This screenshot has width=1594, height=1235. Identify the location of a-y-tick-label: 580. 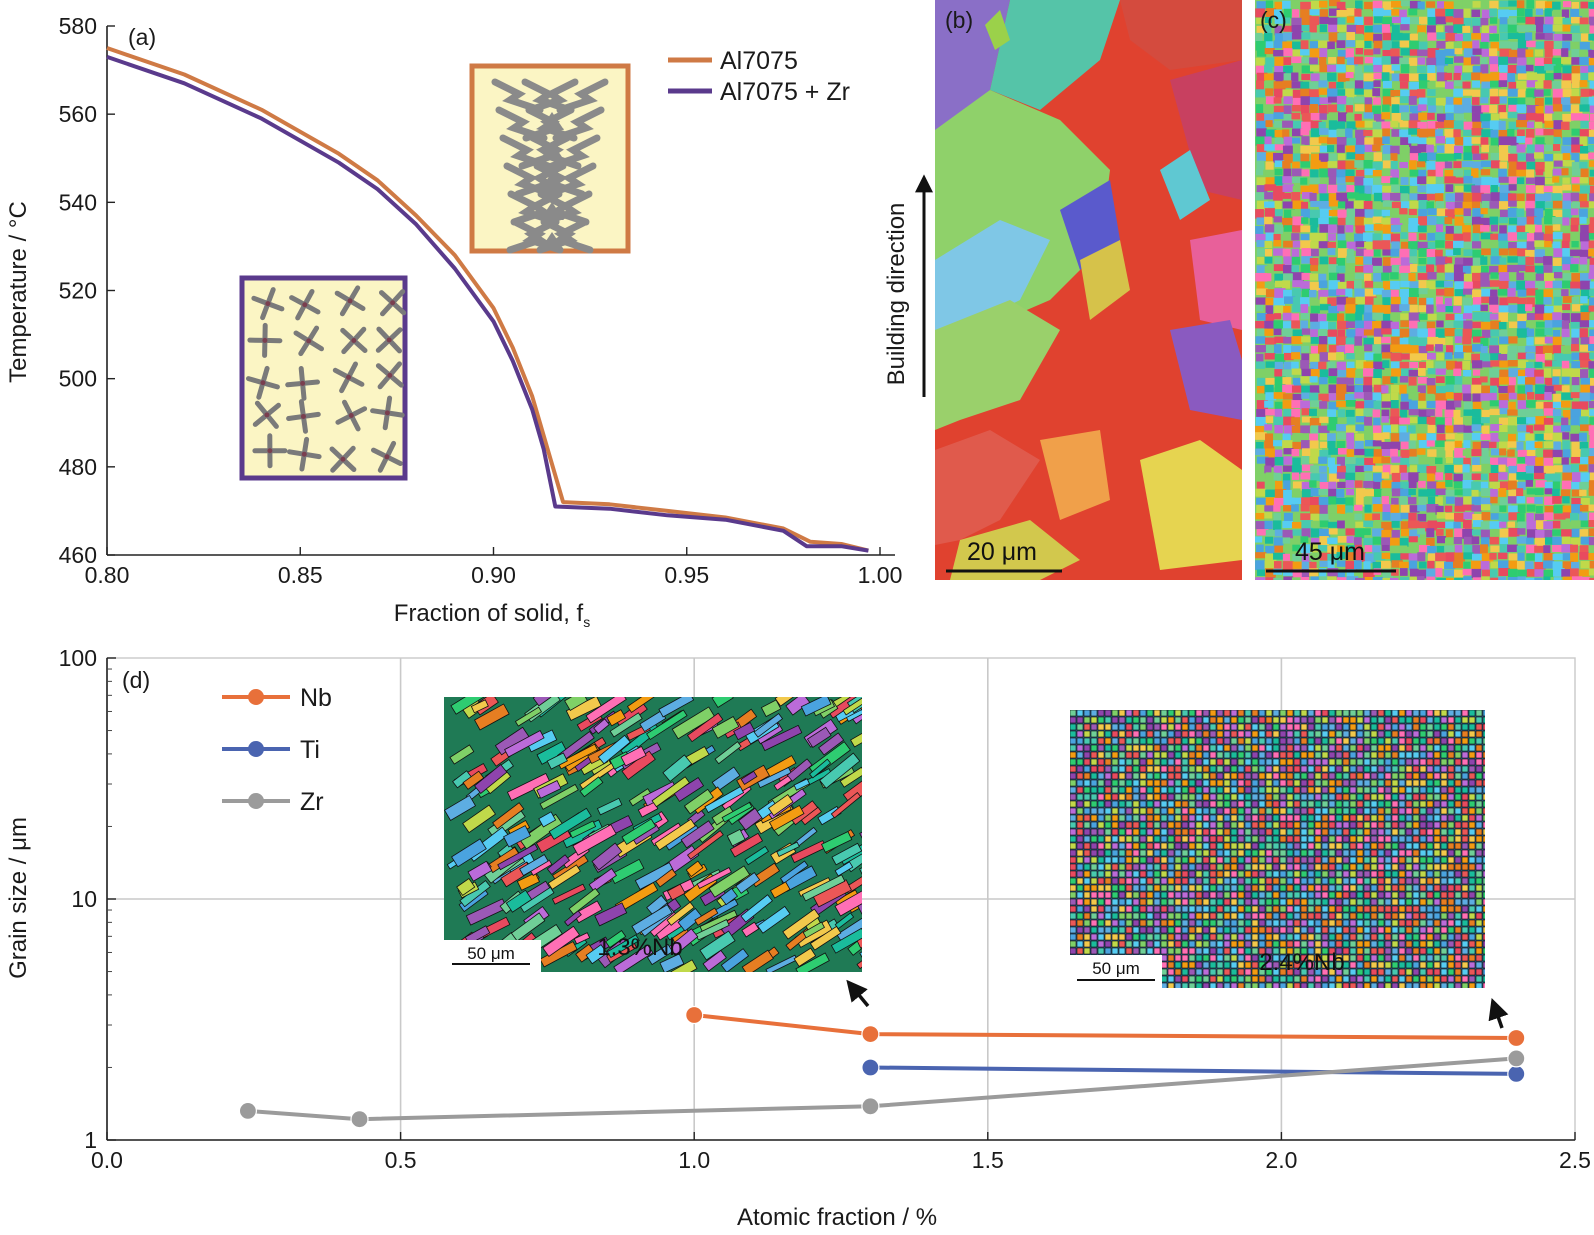
(78, 26).